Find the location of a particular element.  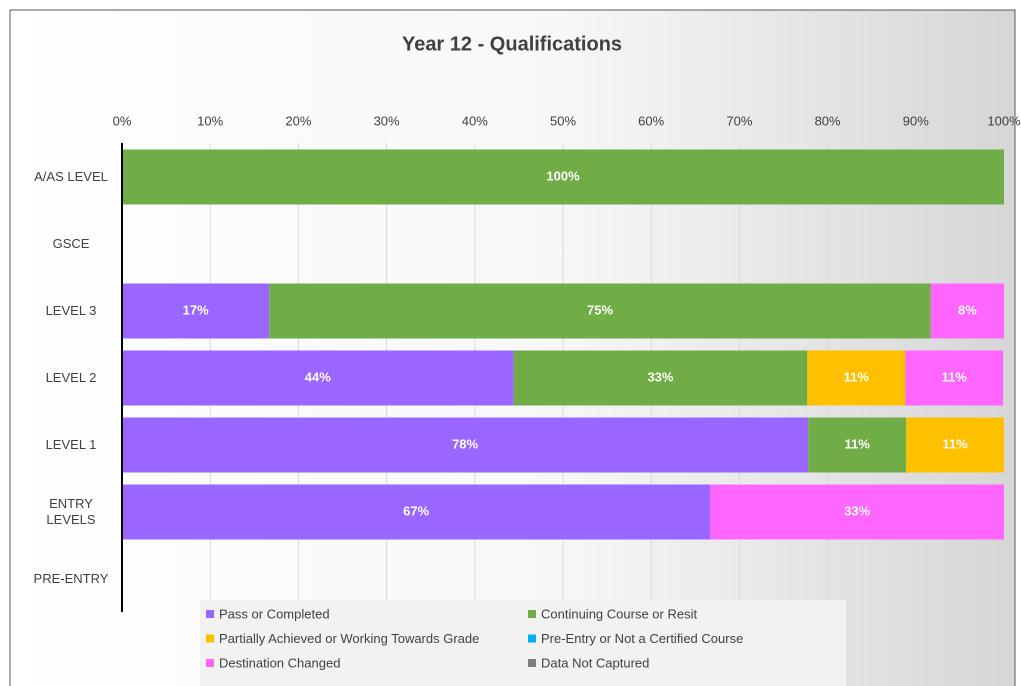

legend-label: Pre-Entry or Not a Certified Course is located at coordinates (642, 638).